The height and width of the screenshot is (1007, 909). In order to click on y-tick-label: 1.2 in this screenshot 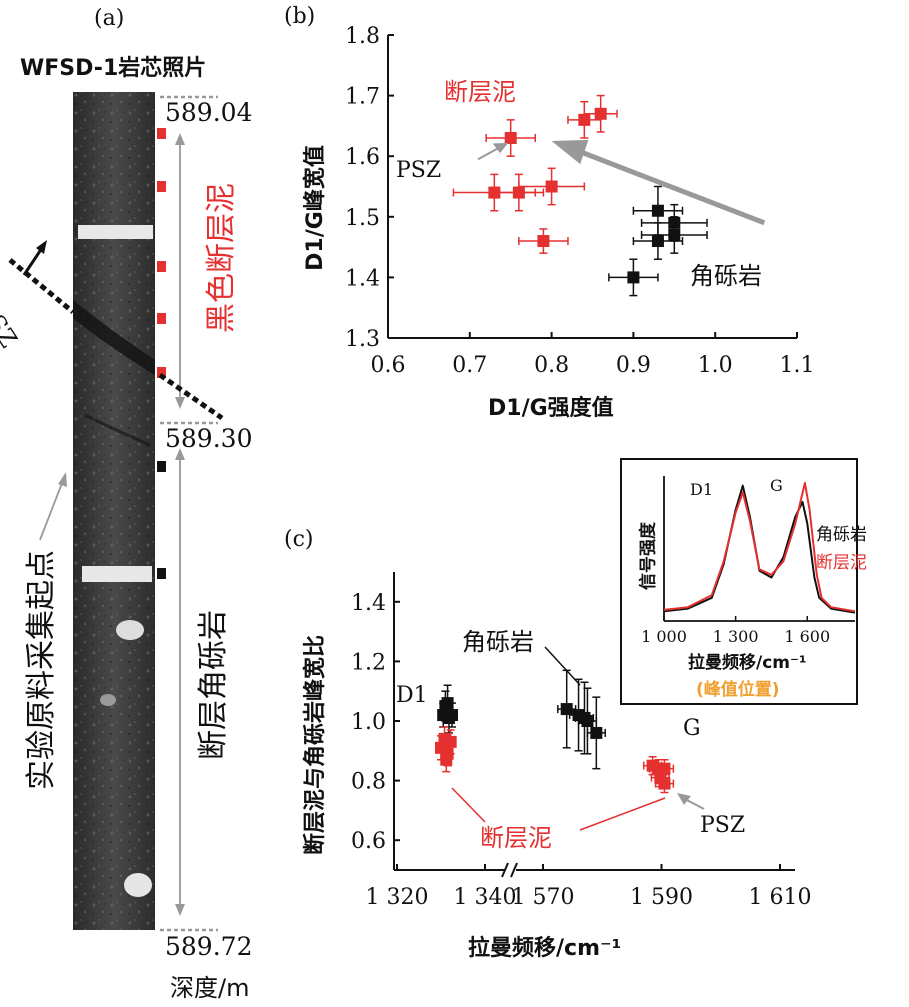, I will do `click(368, 662)`.